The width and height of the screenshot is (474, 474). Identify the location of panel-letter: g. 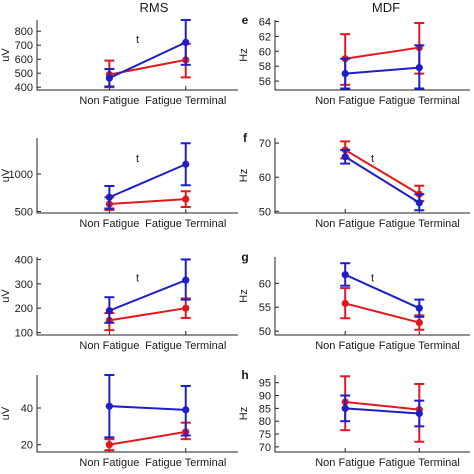
(244, 257).